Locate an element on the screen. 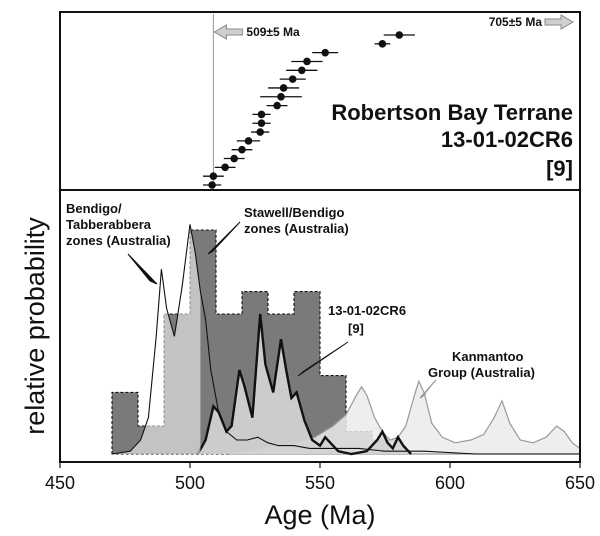  annotation-bendigo-tabberabbera: Bendigo/ Tabberabbera zones (Australia) is located at coordinates (118, 243).